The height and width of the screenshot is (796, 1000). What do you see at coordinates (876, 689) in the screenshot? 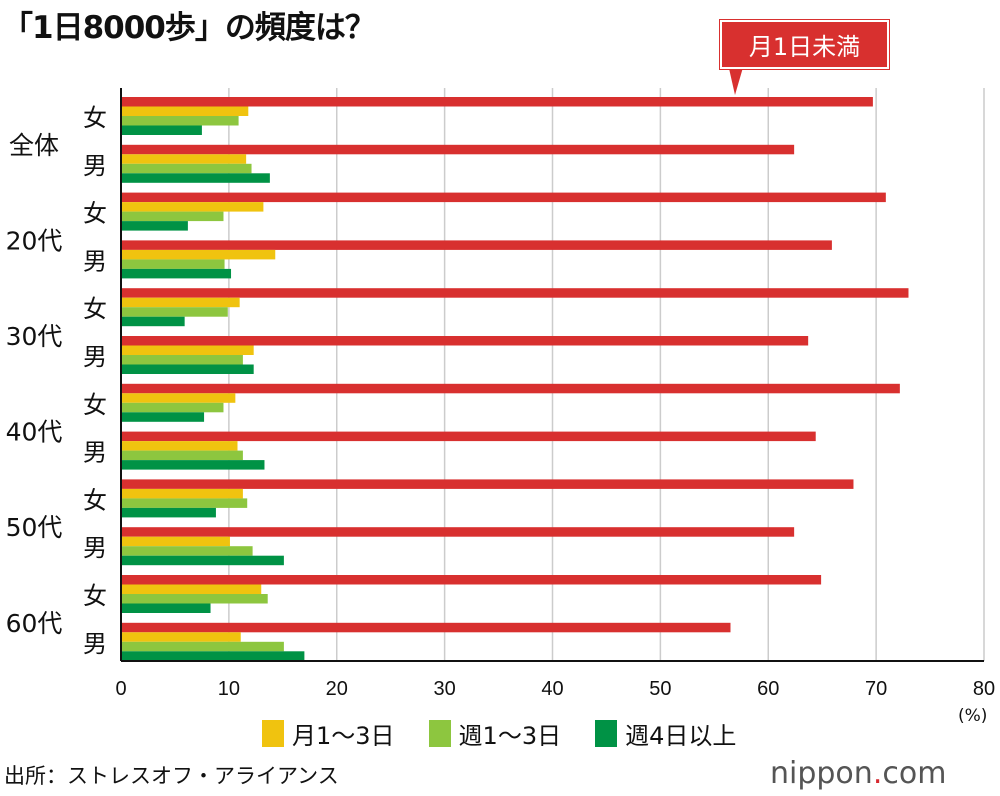
I see `x-tick-label: 70` at bounding box center [876, 689].